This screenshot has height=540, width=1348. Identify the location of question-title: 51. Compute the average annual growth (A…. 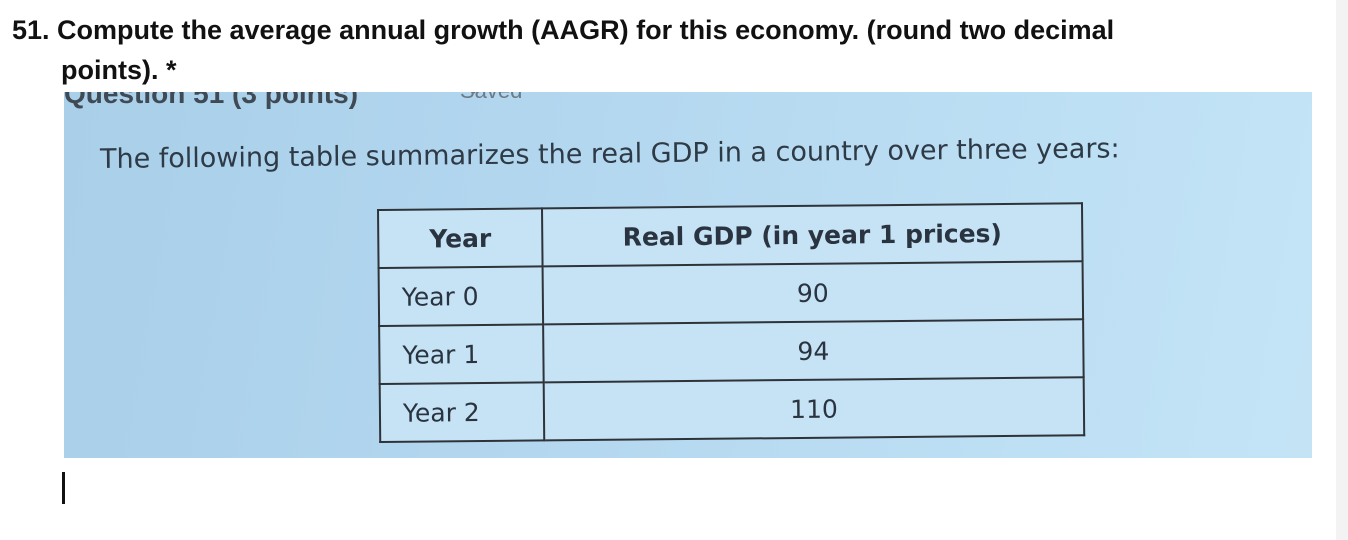
(637, 50).